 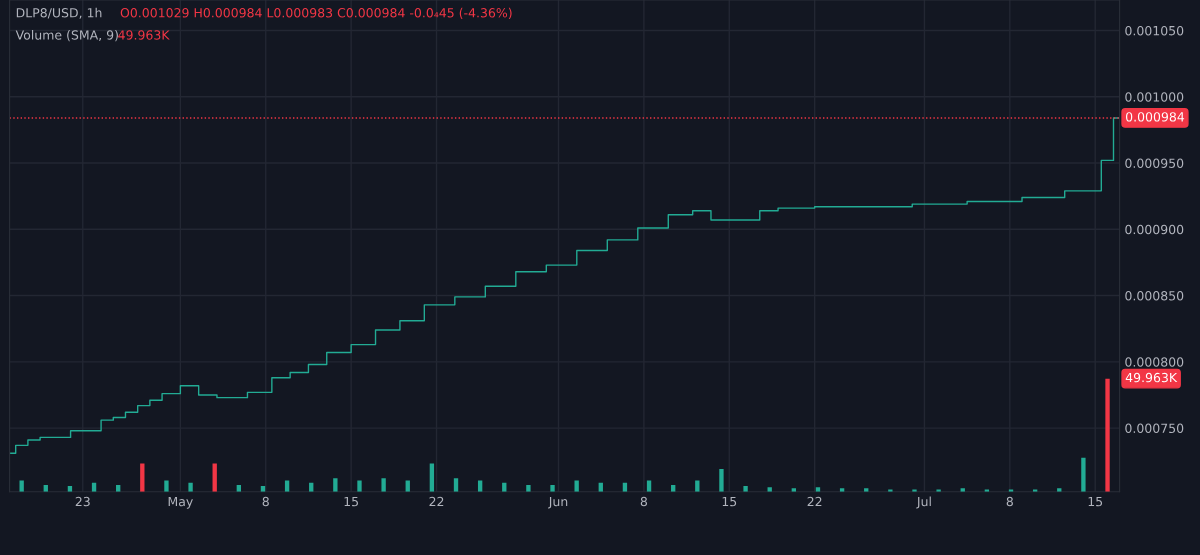 I want to click on y-tick-label: 0.000850, so click(x=1154, y=296).